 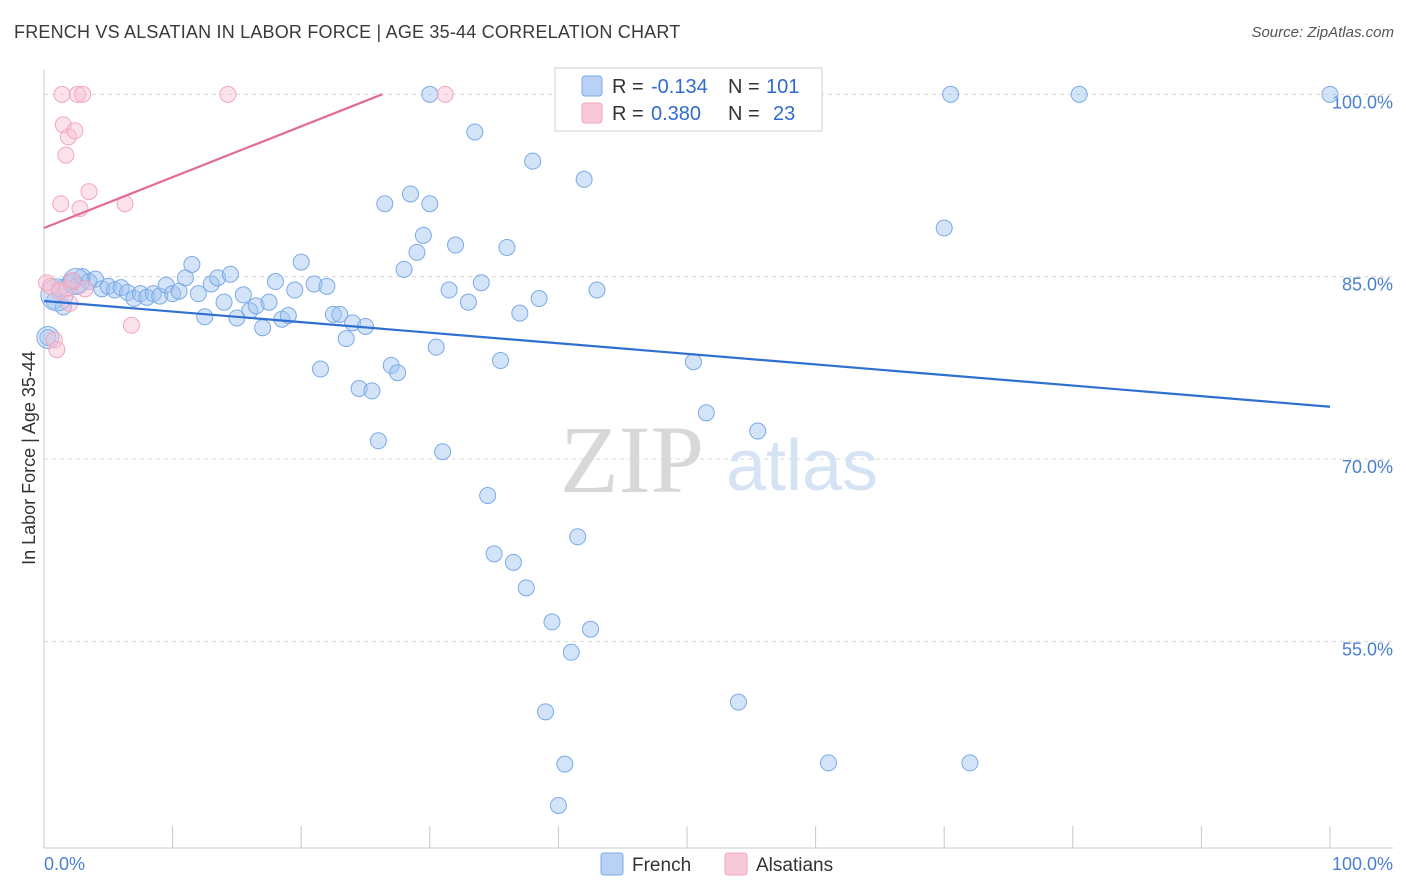 What do you see at coordinates (628, 87) in the screenshot?
I see `legend-r-label-french: R =` at bounding box center [628, 87].